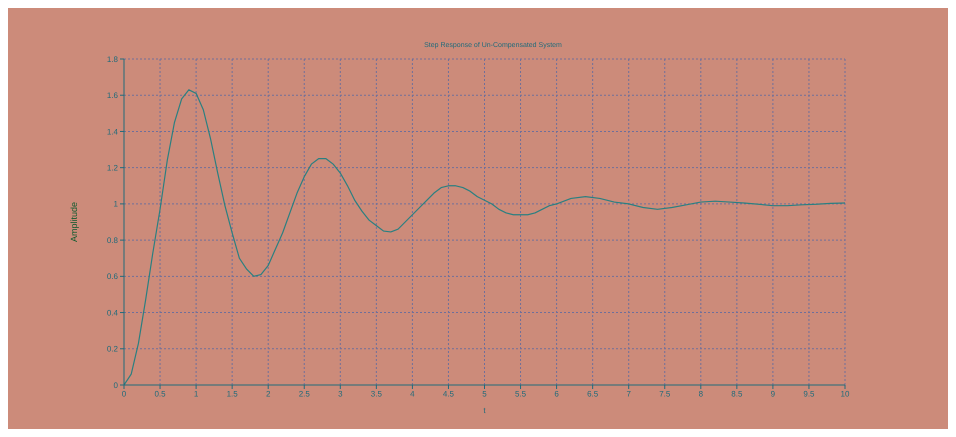 Image resolution: width=956 pixels, height=437 pixels. What do you see at coordinates (268, 394) in the screenshot?
I see `x-tick-label: 2` at bounding box center [268, 394].